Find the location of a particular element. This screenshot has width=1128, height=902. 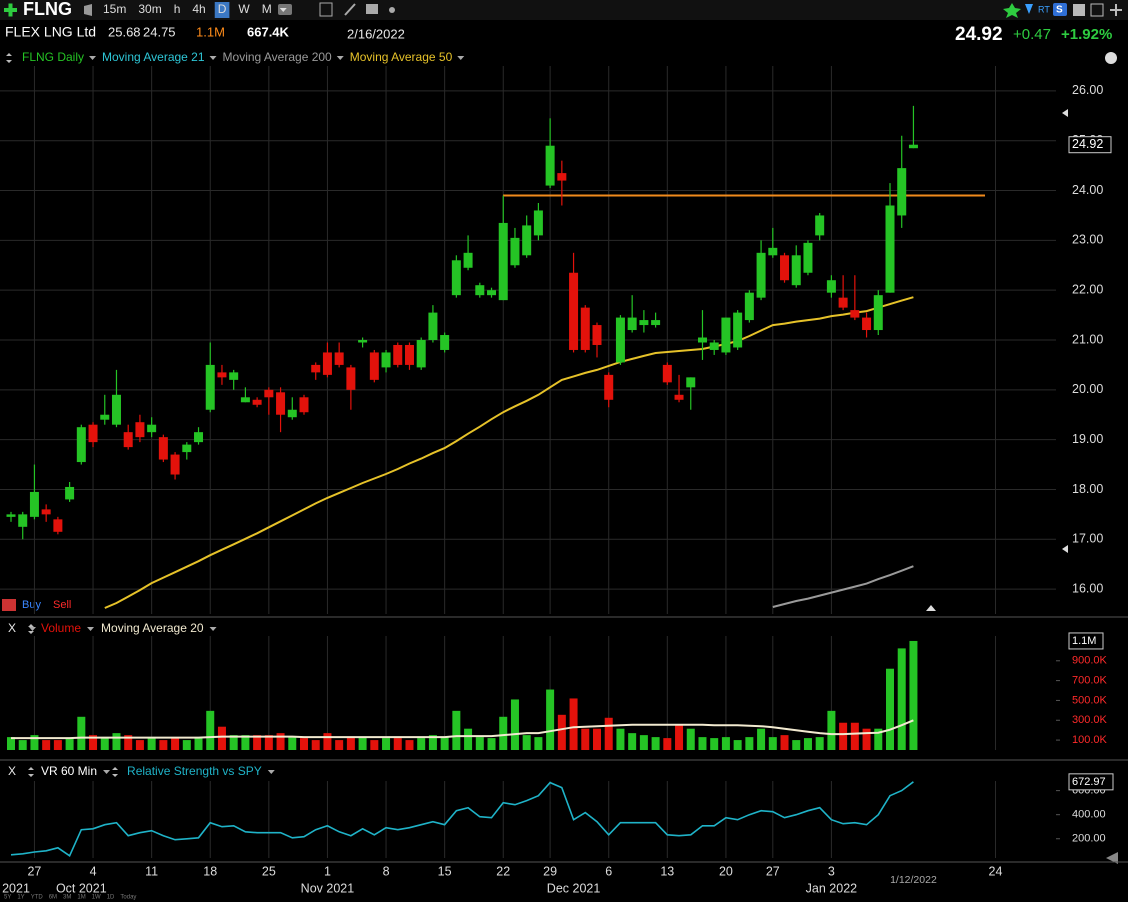

x-tick-label: 11 is located at coordinates (151, 871).